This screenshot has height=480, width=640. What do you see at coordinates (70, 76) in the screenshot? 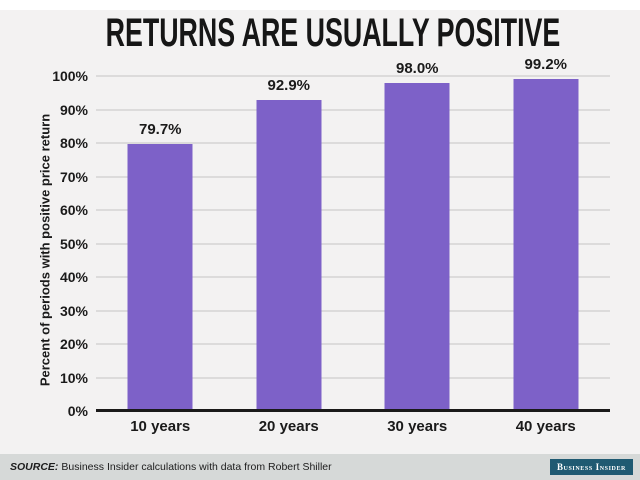
I see `y-tick-label: 100%` at bounding box center [70, 76].